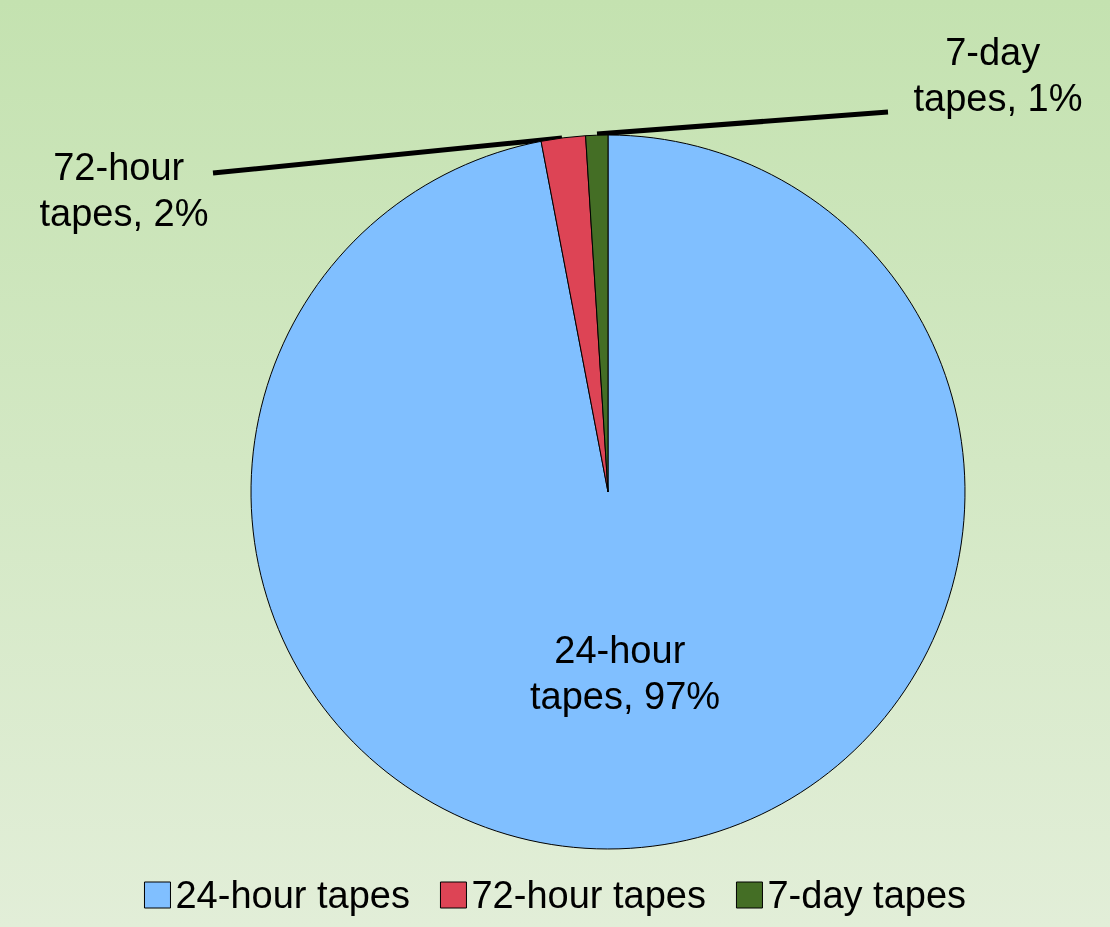 This screenshot has width=1110, height=927. Describe the element at coordinates (124, 190) in the screenshot. I see `data-label: 72-hour tapes, 2%` at that location.